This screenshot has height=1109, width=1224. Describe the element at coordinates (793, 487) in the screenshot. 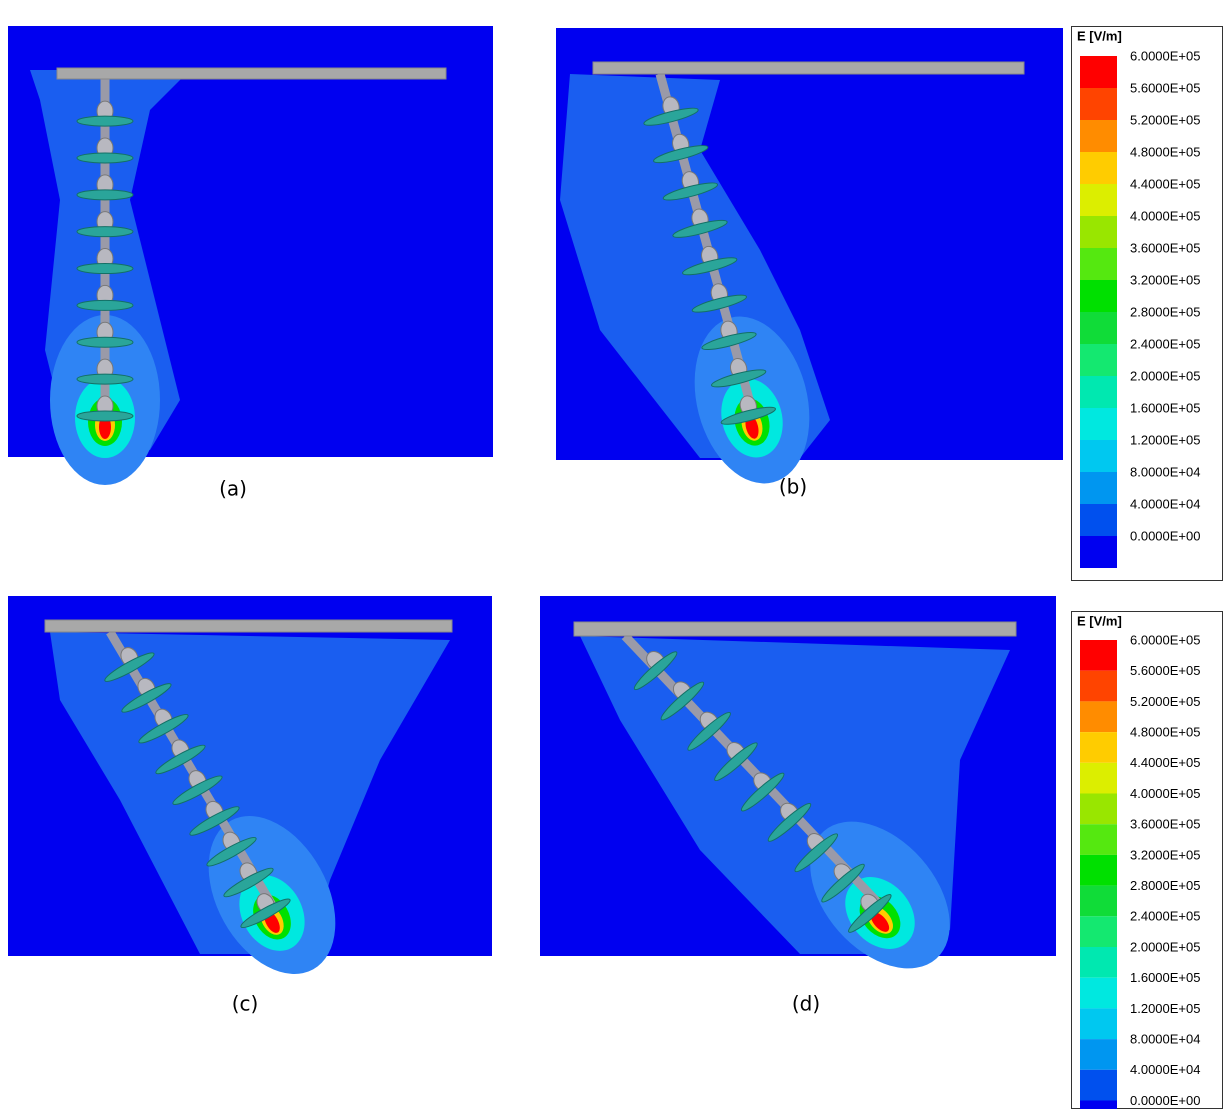

I see `panel-label: (b)` at that location.